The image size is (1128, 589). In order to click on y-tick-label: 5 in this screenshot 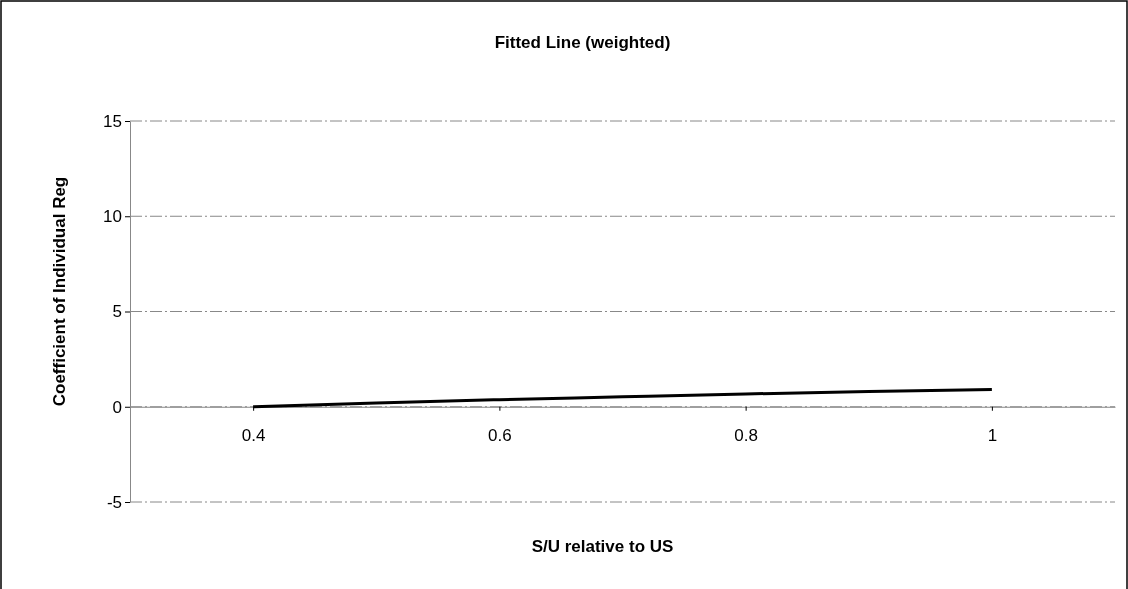, I will do `click(117, 312)`.